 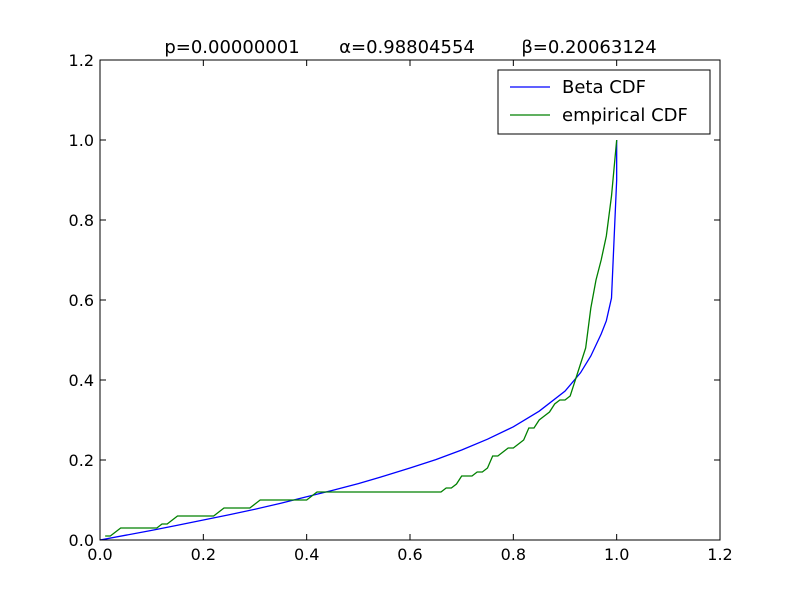 I want to click on legend: Beta CDF empirical CDF, so click(x=604, y=102).